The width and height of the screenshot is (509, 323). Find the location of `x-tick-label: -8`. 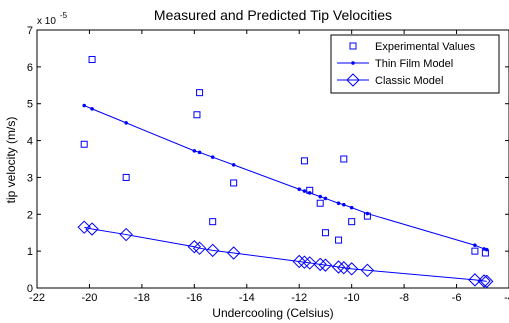

x-tick-label: -8 is located at coordinates (404, 298).